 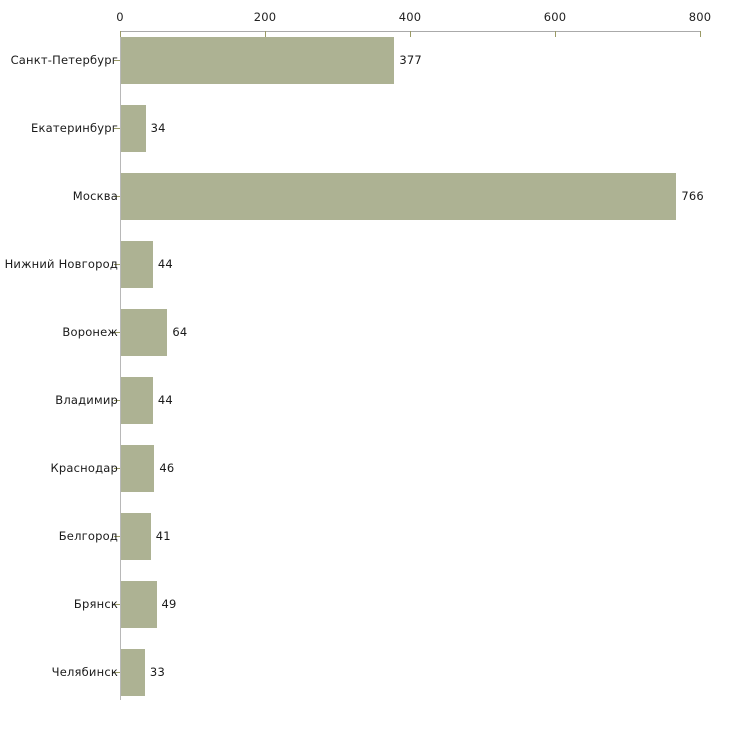 I want to click on x-axis-tick-label: 400, so click(x=410, y=17).